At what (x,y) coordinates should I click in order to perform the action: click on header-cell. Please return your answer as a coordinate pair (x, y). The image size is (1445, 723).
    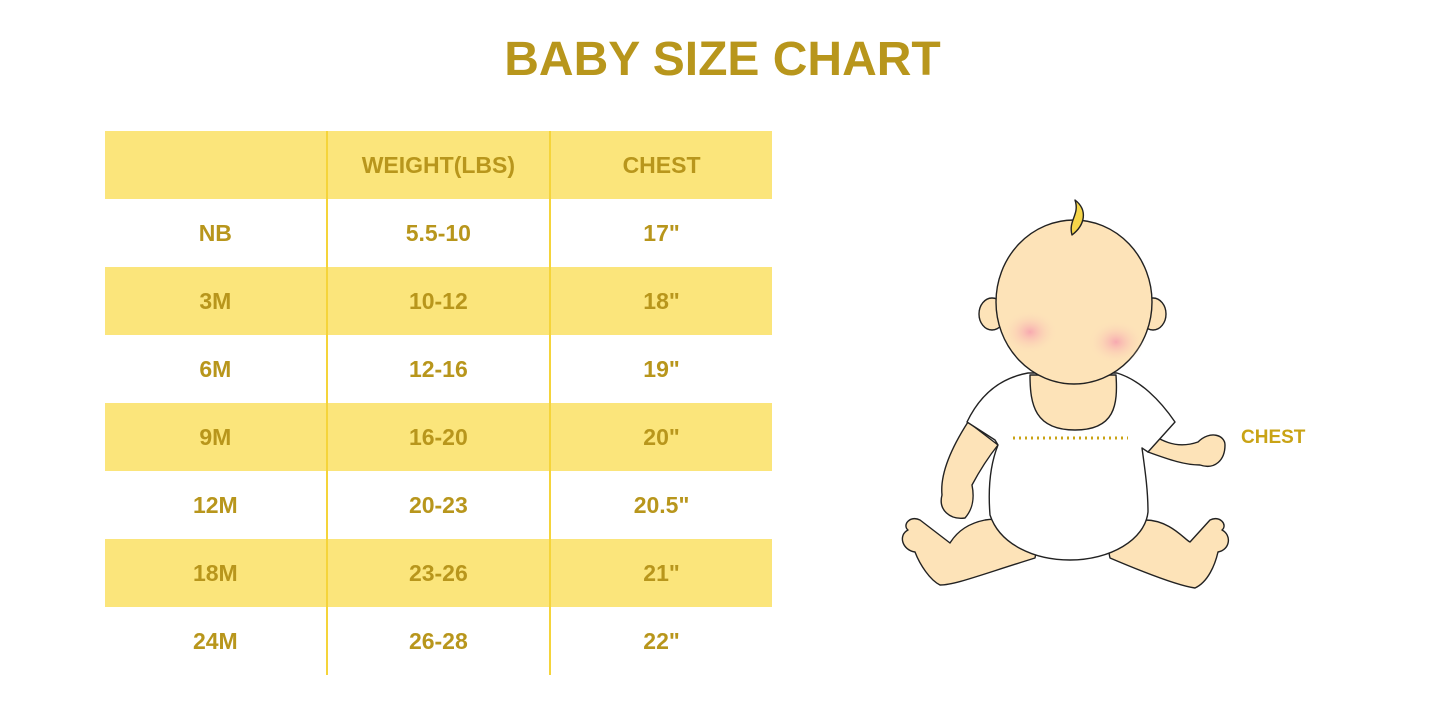
    Looking at the image, I should click on (216, 165).